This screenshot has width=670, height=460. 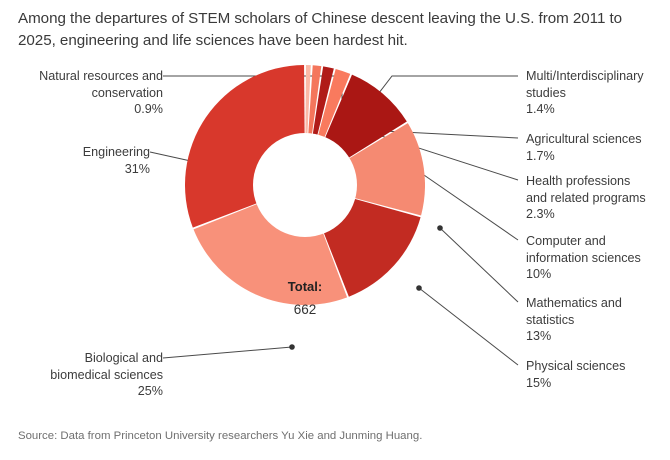 I want to click on label-multi-line1: Multi/Interdisciplinary, so click(x=585, y=76).